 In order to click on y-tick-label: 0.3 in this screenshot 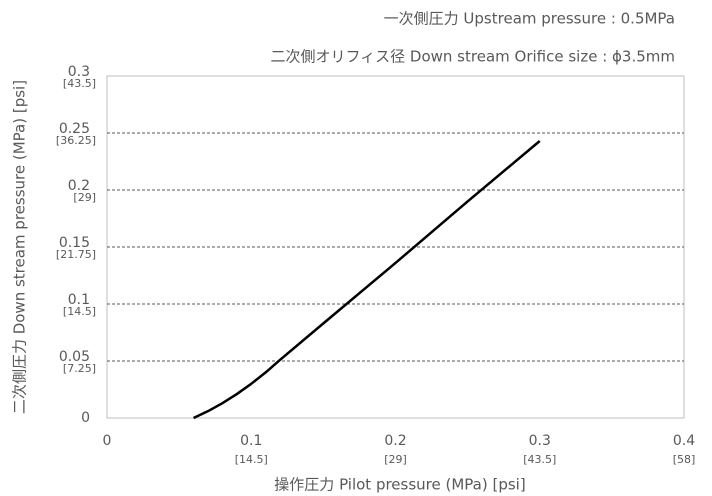, I will do `click(79, 72)`.